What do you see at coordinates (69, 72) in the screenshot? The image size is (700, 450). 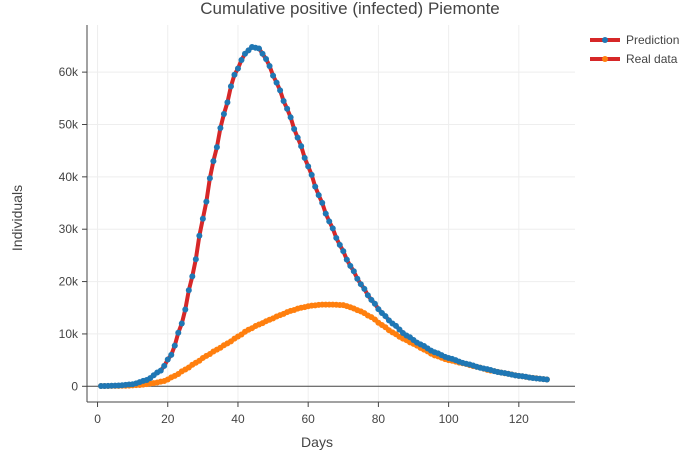 I see `y-tick-label: 60k` at bounding box center [69, 72].